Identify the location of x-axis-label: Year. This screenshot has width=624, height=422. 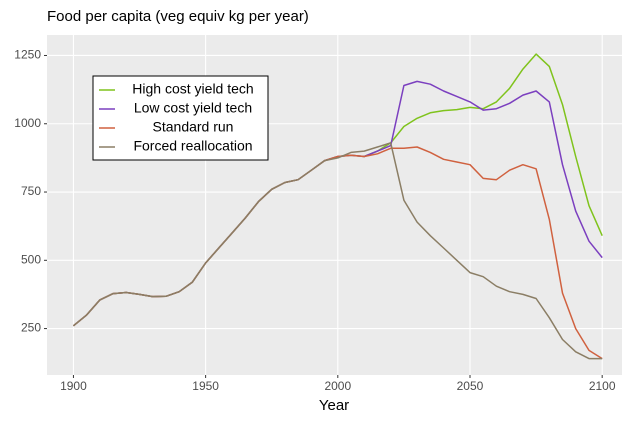
(334, 405).